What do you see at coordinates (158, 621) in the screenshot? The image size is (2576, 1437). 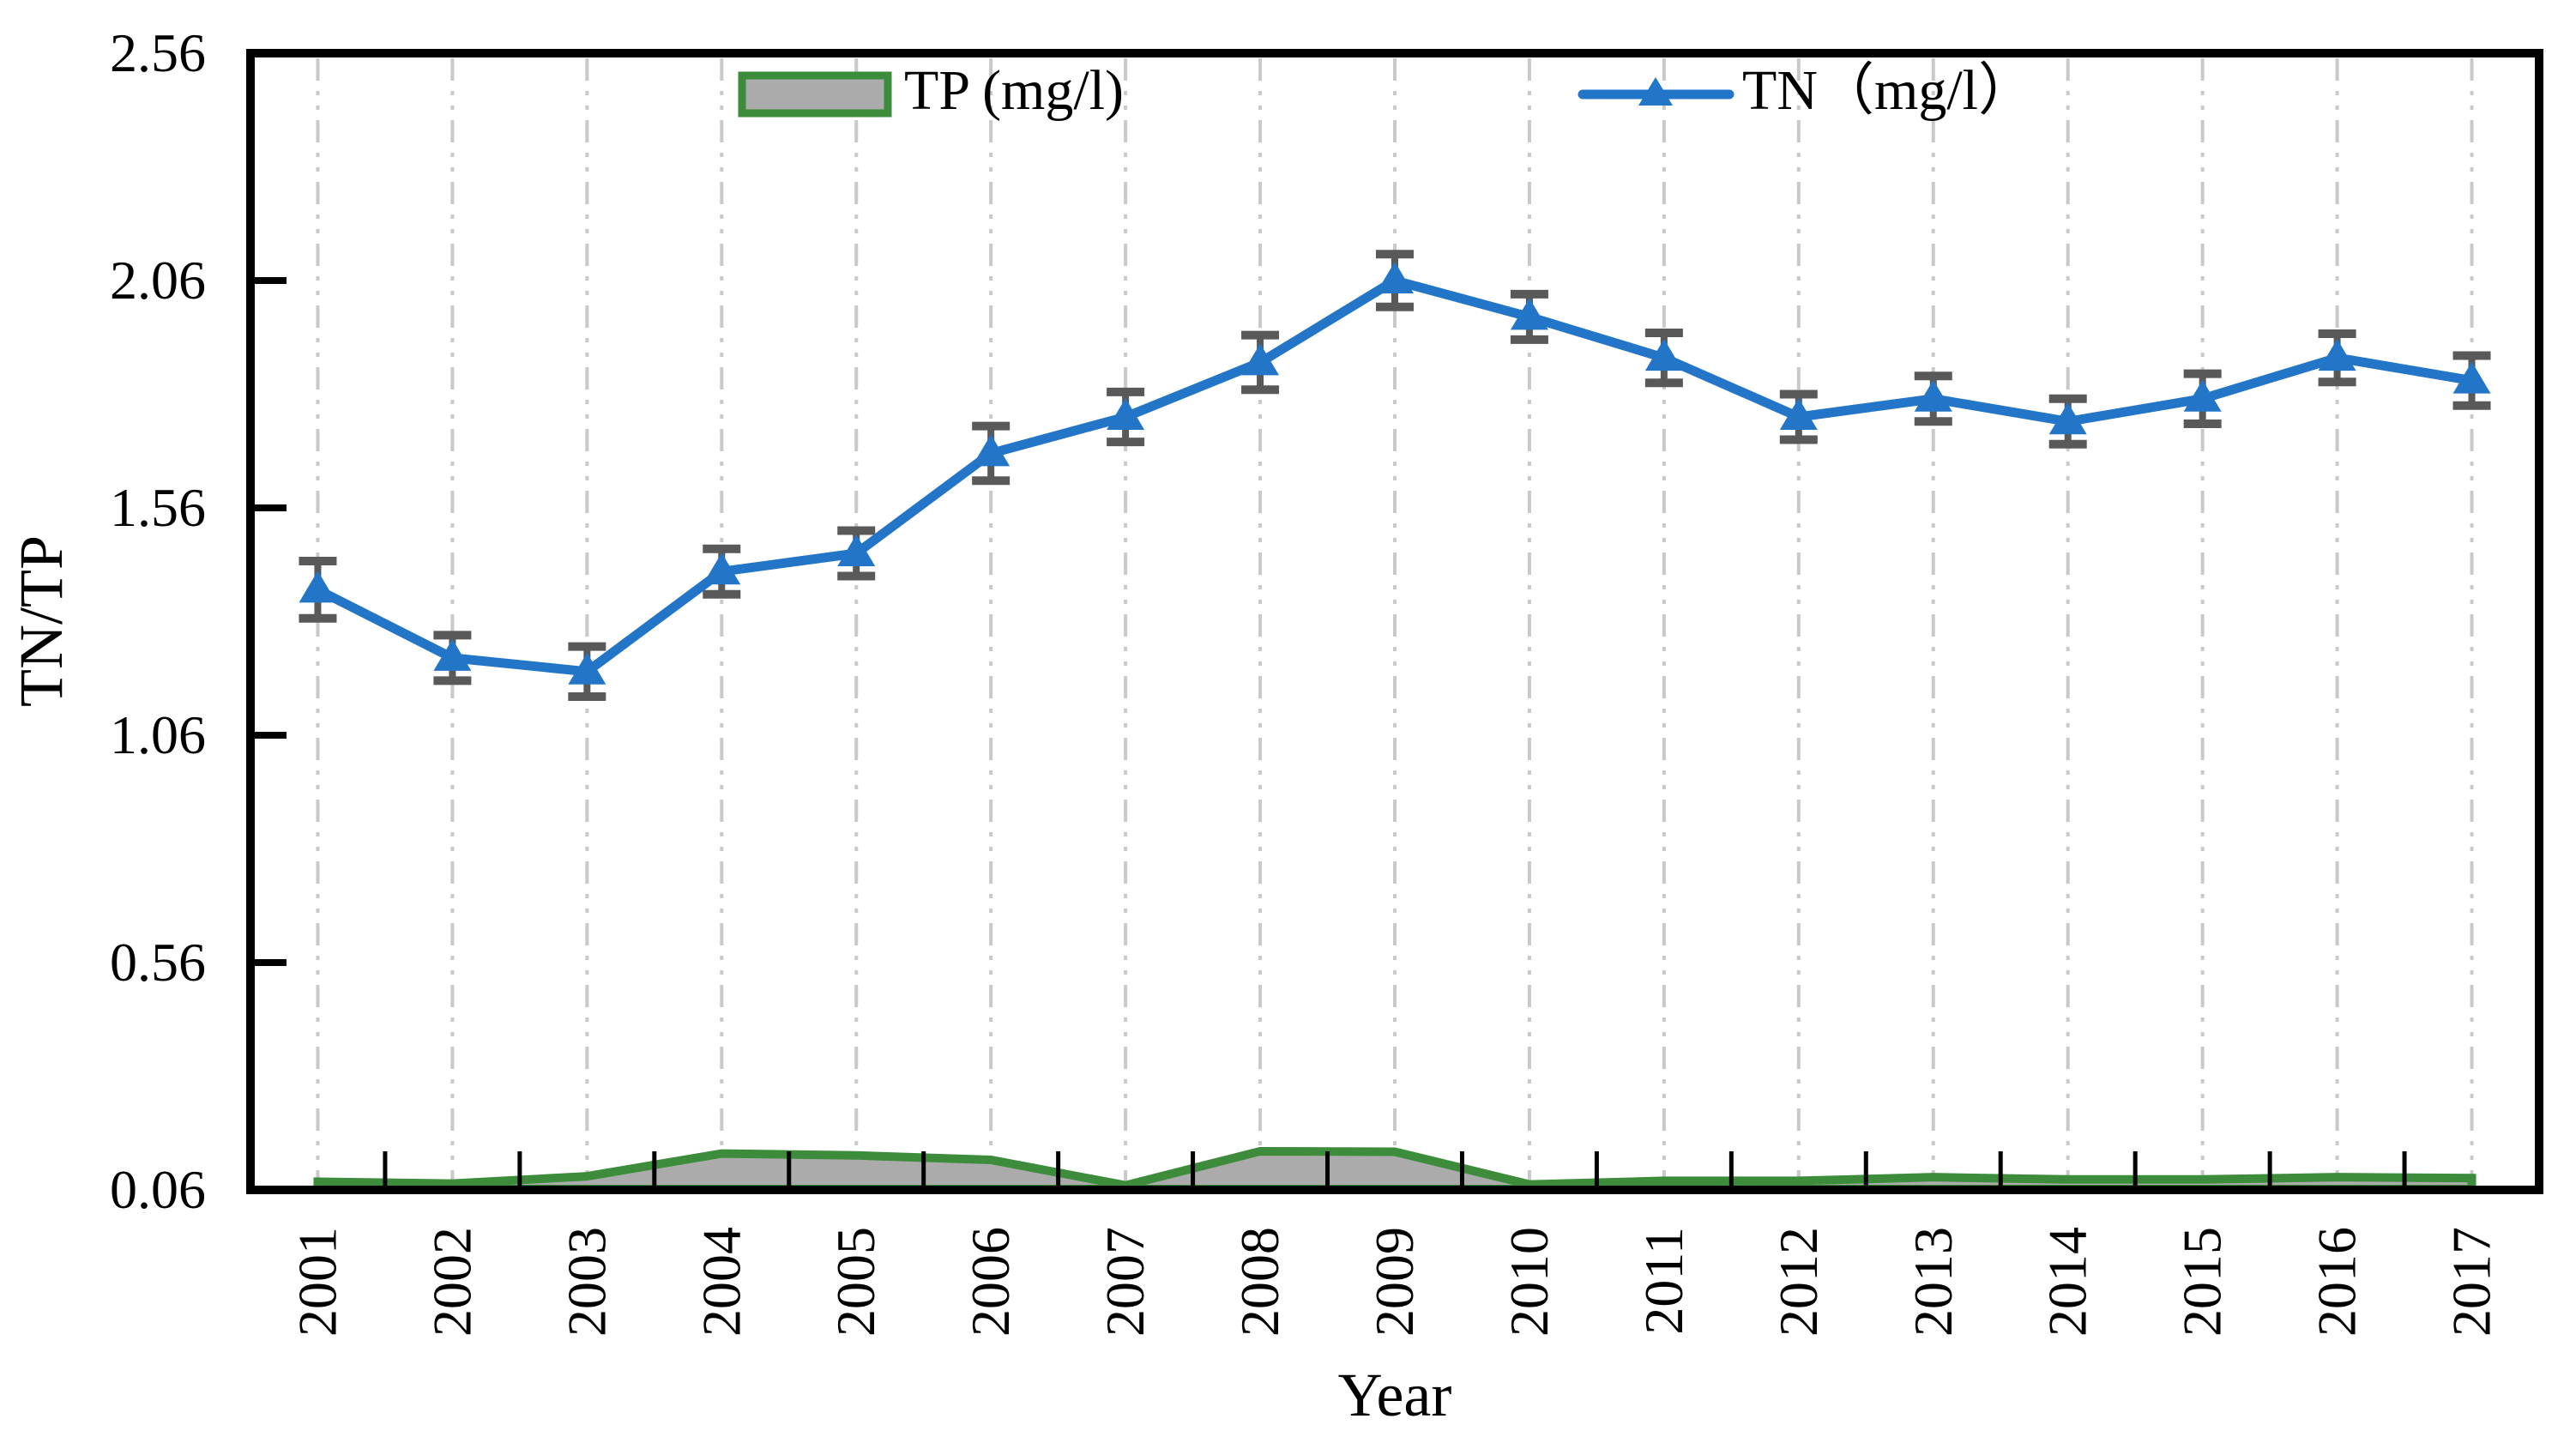 I see `y-tick-labels: 0.06 0.56 1.06 1.56 2.06 2.56` at bounding box center [158, 621].